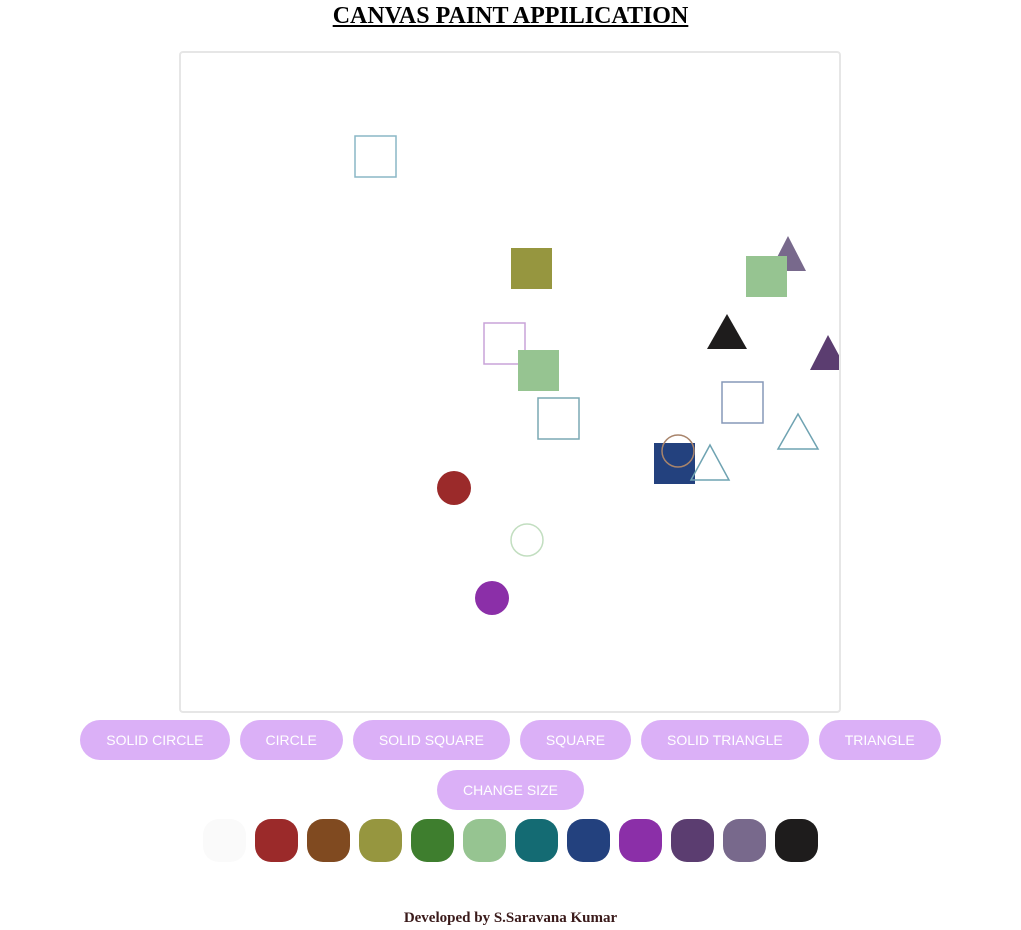  I want to click on color-swatch-brown, so click(328, 840).